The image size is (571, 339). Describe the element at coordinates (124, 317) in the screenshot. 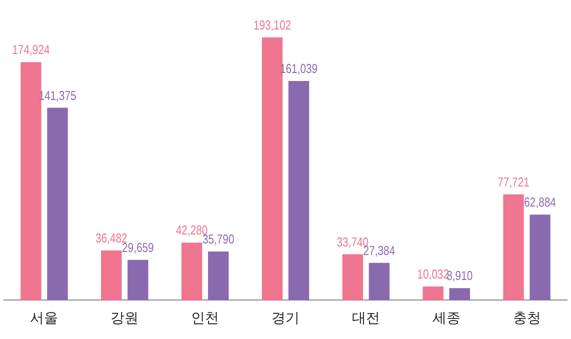

I see `x-tick-label: 강원` at that location.